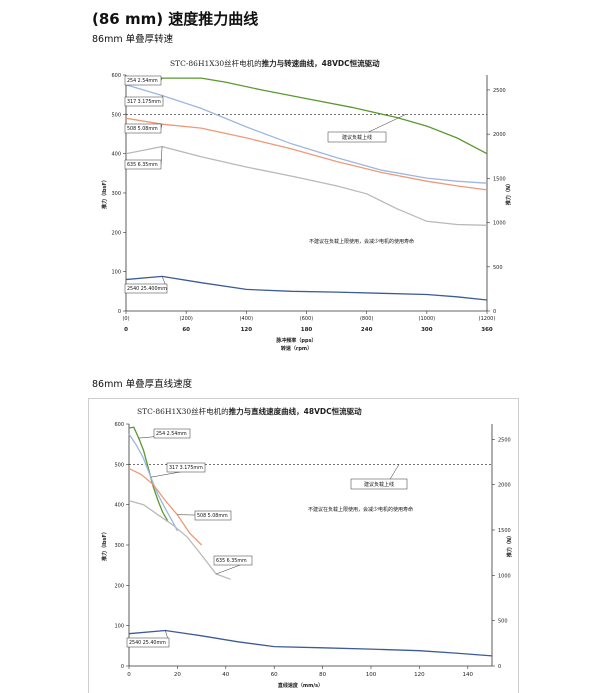 The height and width of the screenshot is (693, 597). I want to click on series-callout-label: 508 5.08mm, so click(142, 129).